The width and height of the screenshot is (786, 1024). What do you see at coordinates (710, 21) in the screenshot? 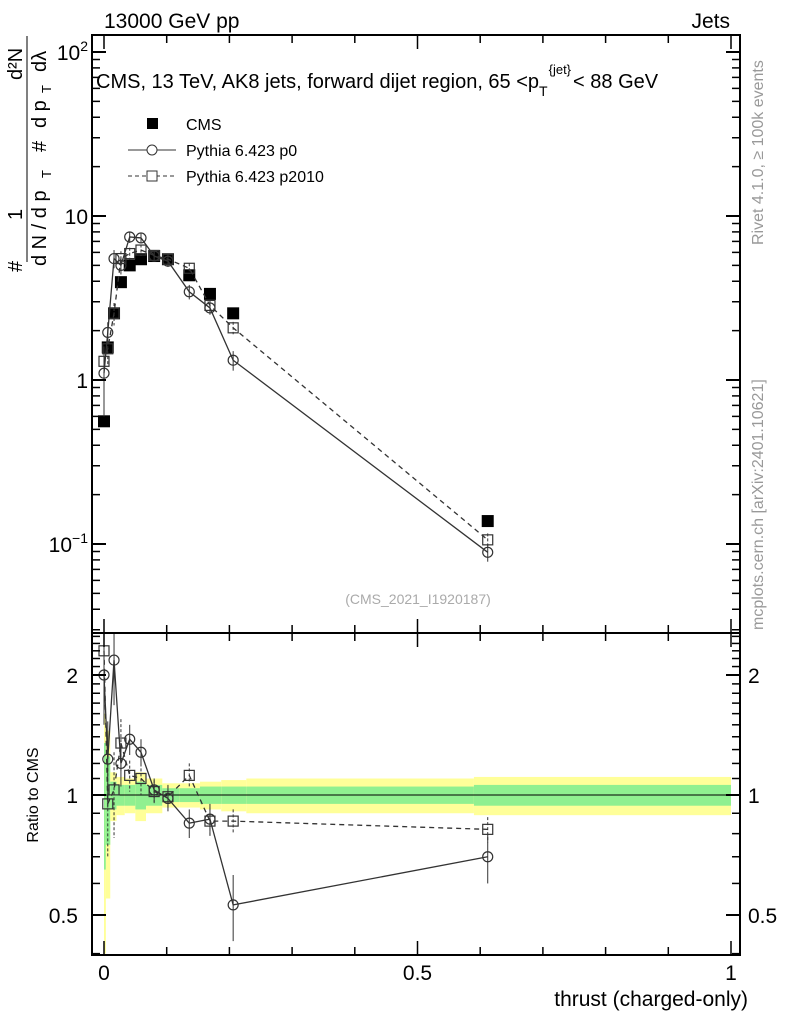
I see `header-right: Jets` at bounding box center [710, 21].